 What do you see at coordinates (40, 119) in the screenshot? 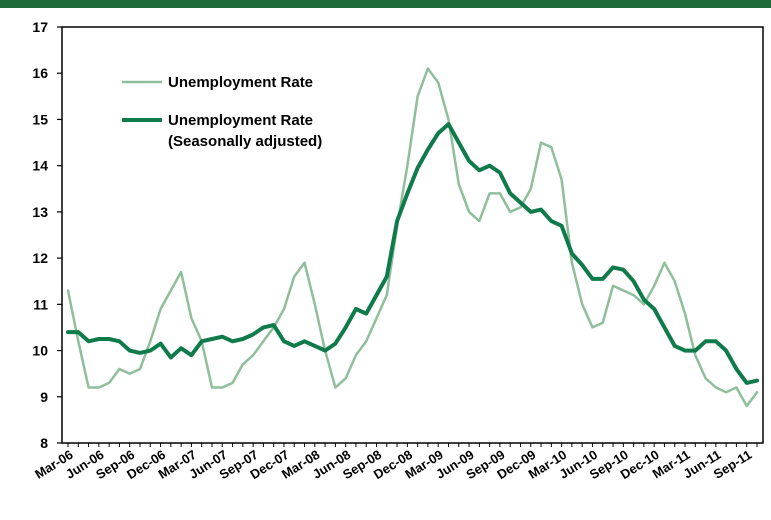
I see `y-tick-label: 15` at bounding box center [40, 119].